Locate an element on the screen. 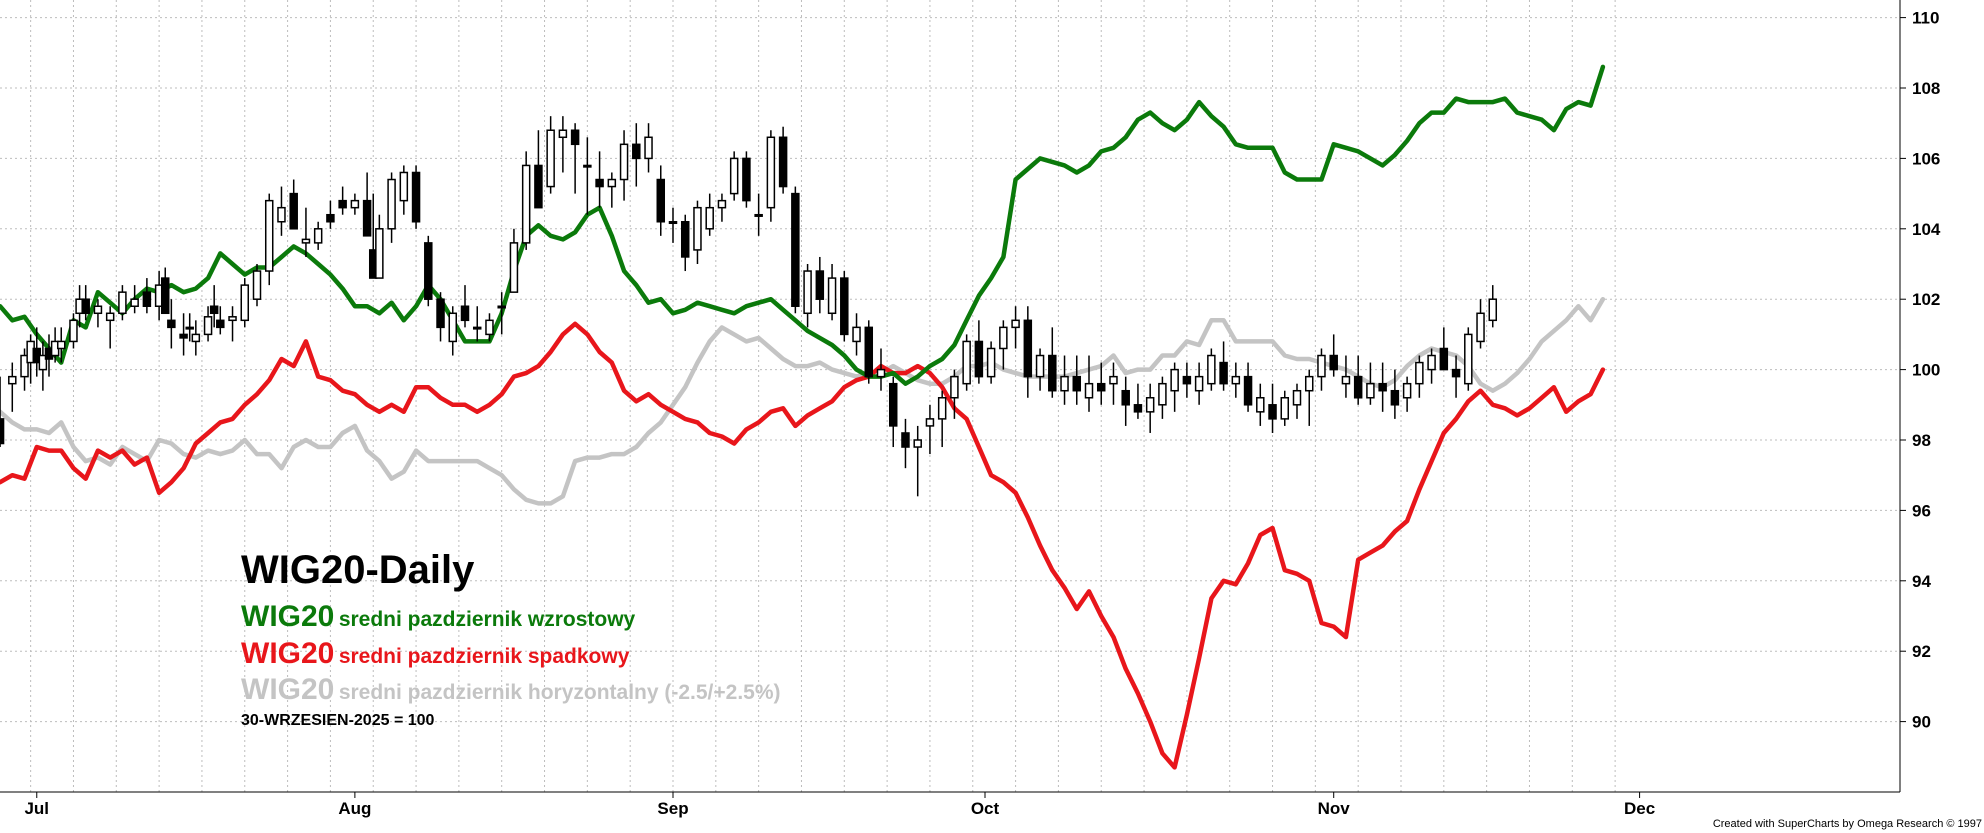 This screenshot has width=1984, height=833. y-tick-label: 90 is located at coordinates (1921, 722).